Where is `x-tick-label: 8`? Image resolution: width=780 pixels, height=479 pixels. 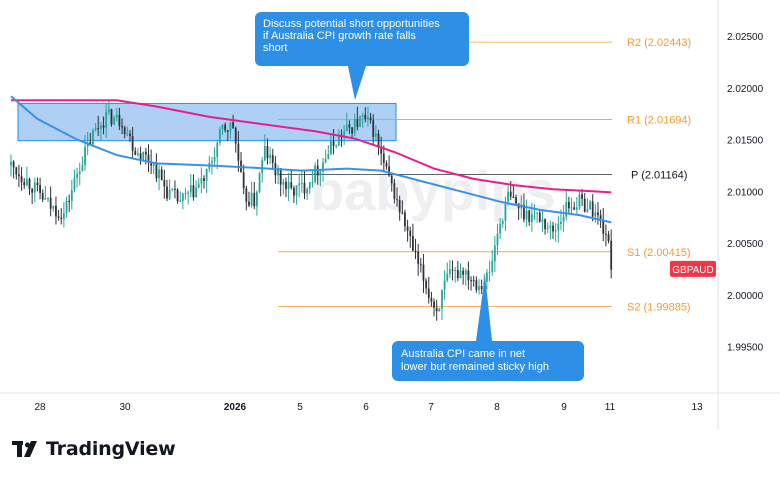
x-tick-label: 8 is located at coordinates (497, 407).